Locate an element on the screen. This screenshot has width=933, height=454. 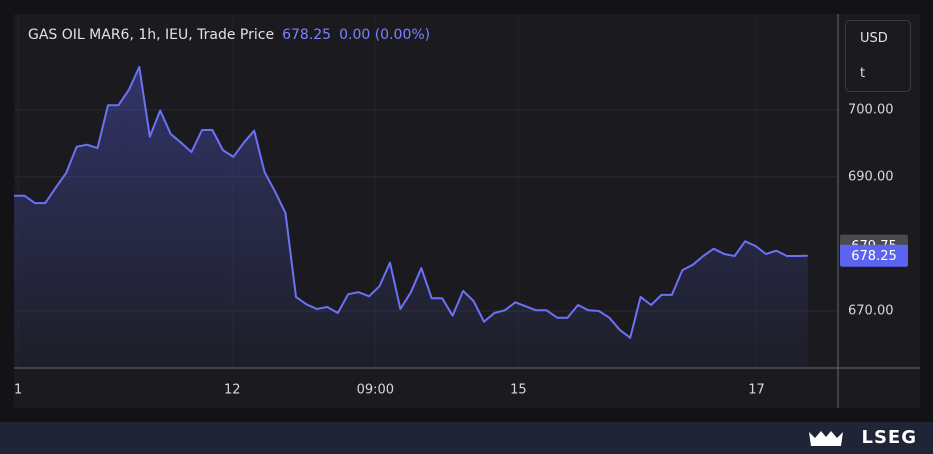
price-badge-label: 678.25 is located at coordinates (874, 256).